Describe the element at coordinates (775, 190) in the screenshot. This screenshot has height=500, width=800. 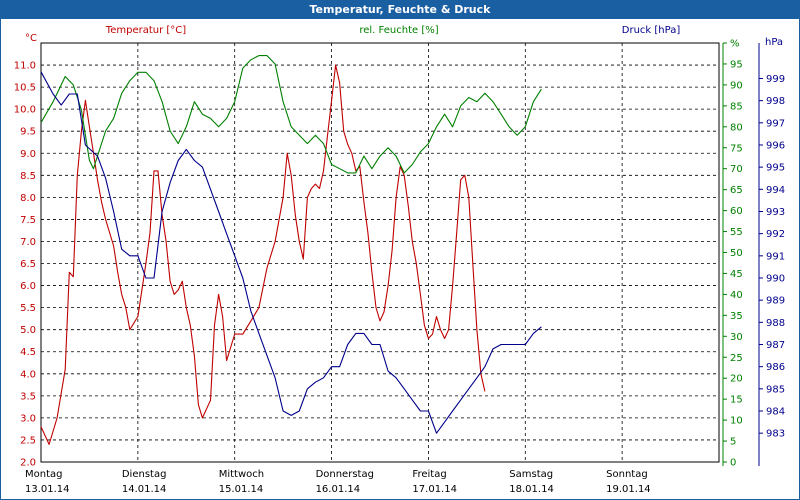
I see `pressure-tick-label: 994` at that location.